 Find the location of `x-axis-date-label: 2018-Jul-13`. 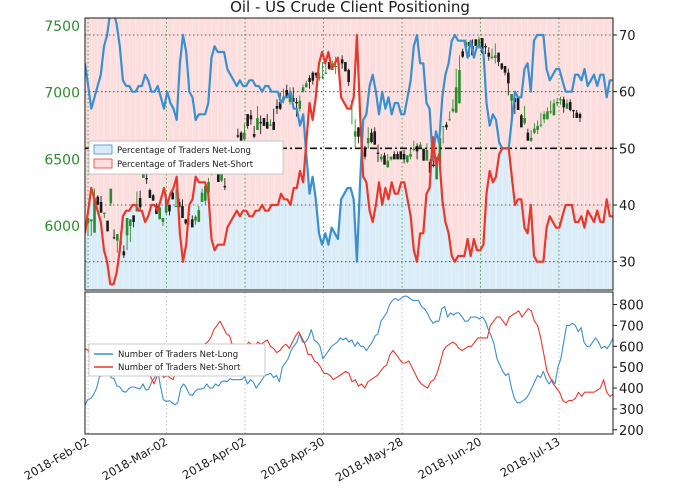

x-axis-date-label: 2018-Jul-13 is located at coordinates (530, 456).